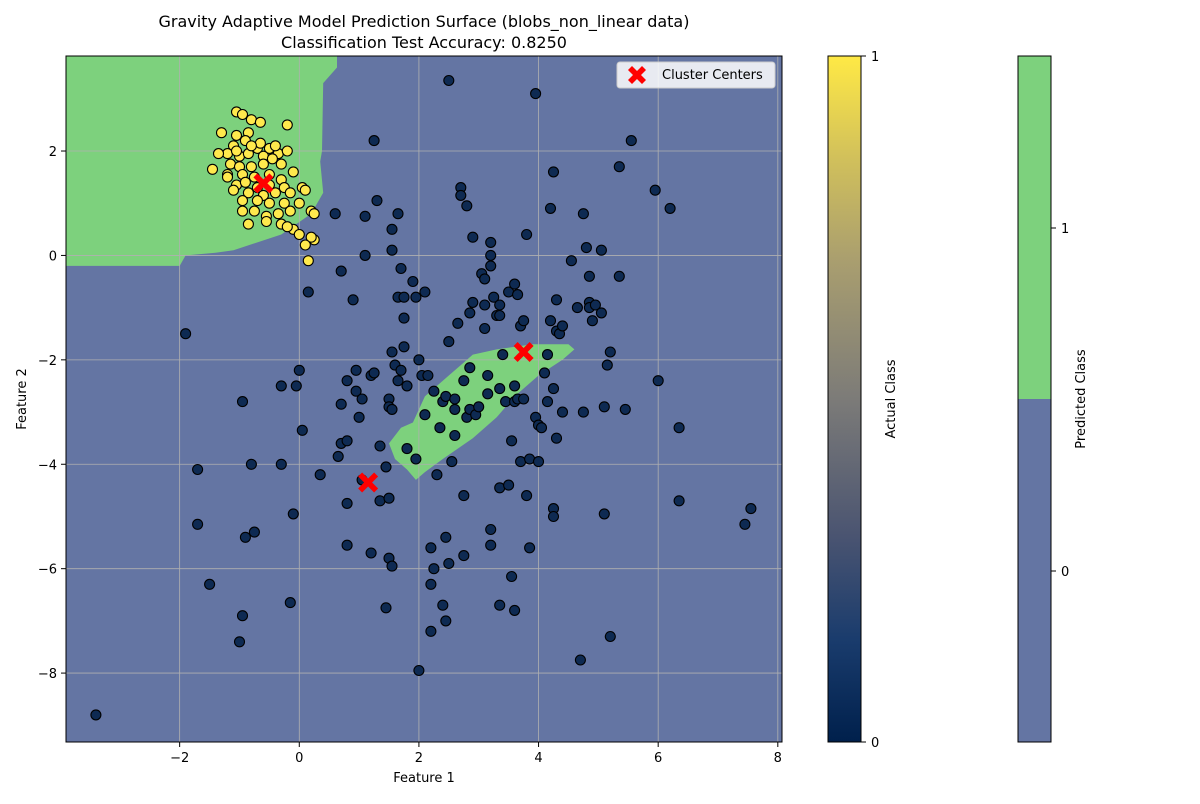 Image resolution: width=1200 pixels, height=804 pixels. What do you see at coordinates (263, 183) in the screenshot?
I see `cluster-center-marker` at bounding box center [263, 183].